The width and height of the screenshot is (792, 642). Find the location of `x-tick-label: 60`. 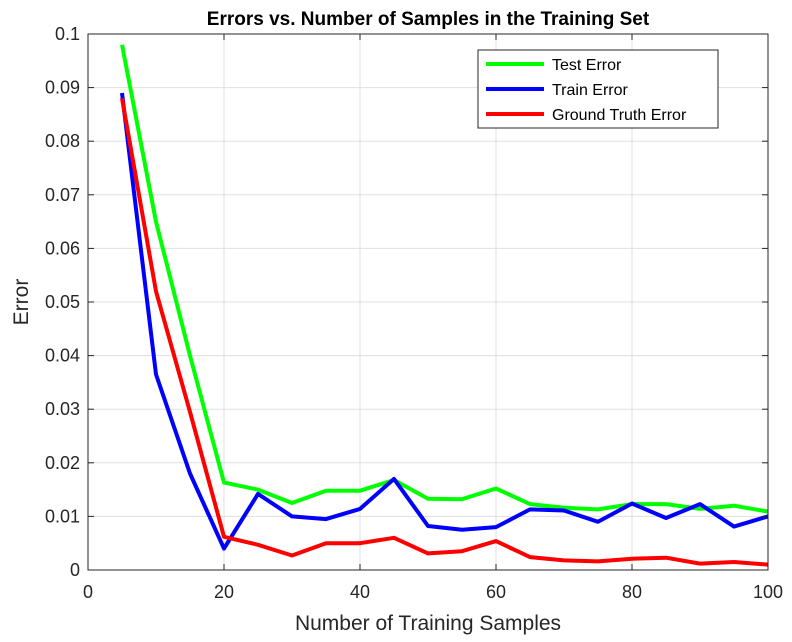

x-tick-label: 60 is located at coordinates (496, 592).